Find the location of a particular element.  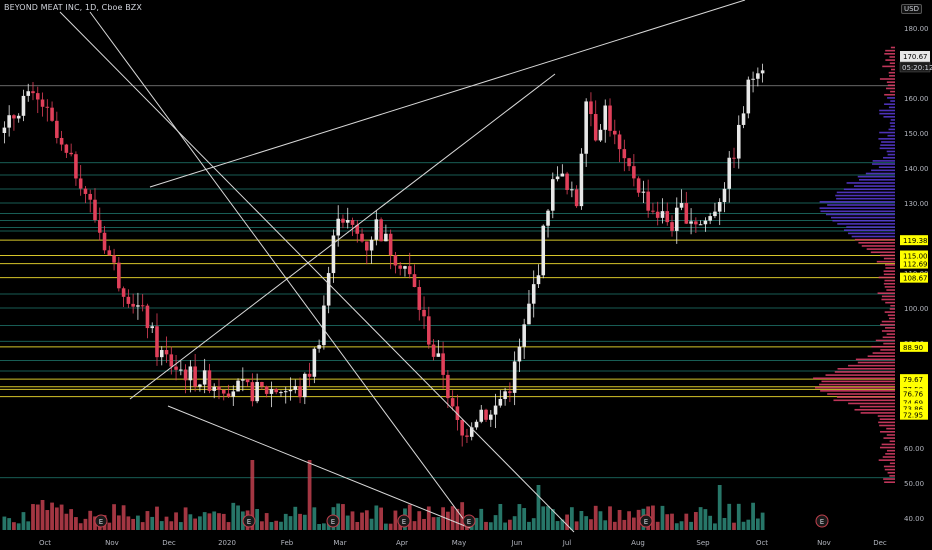

price-tag: 76.76 is located at coordinates (913, 394).